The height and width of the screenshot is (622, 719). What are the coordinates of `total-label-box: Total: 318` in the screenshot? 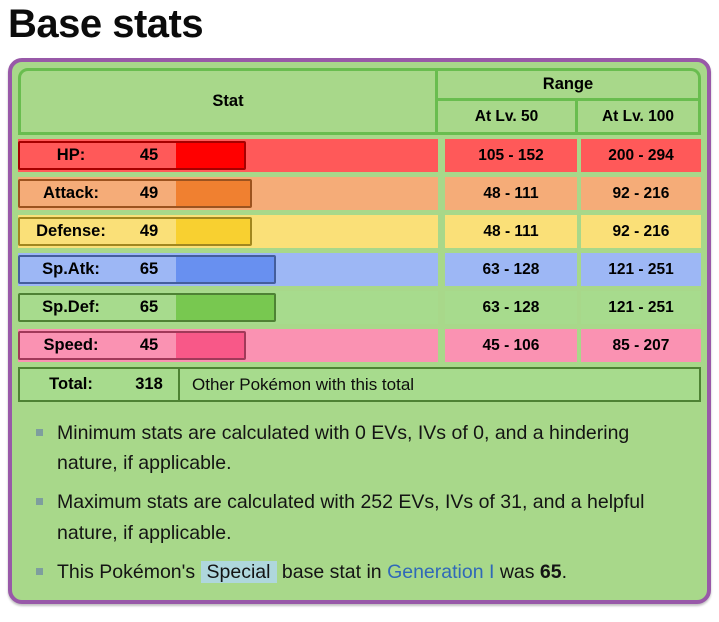 It's located at (100, 384).